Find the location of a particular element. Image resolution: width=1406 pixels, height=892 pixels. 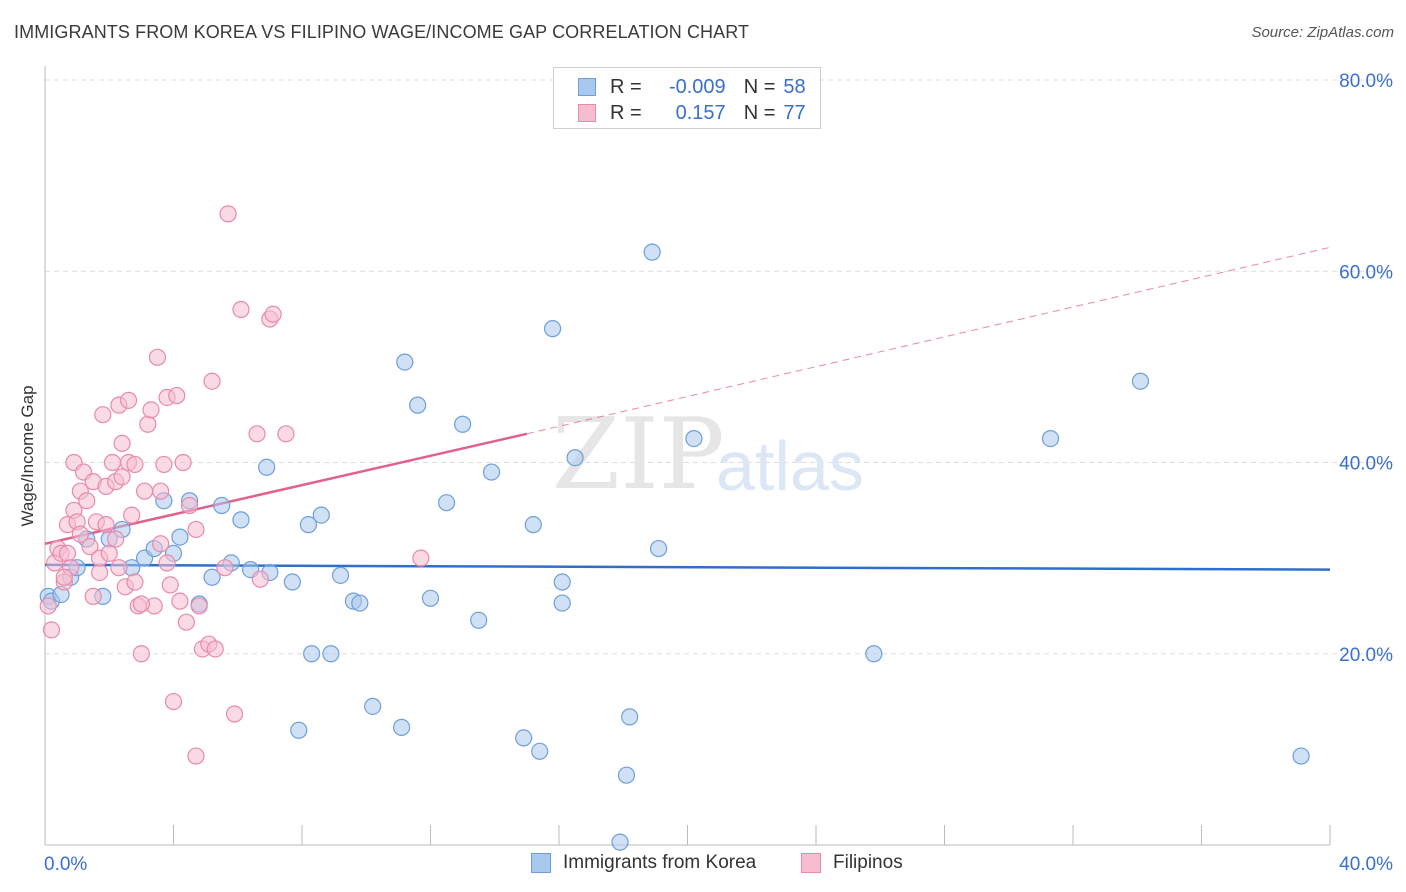

y-tick-label: 40.0% is located at coordinates (1366, 464).